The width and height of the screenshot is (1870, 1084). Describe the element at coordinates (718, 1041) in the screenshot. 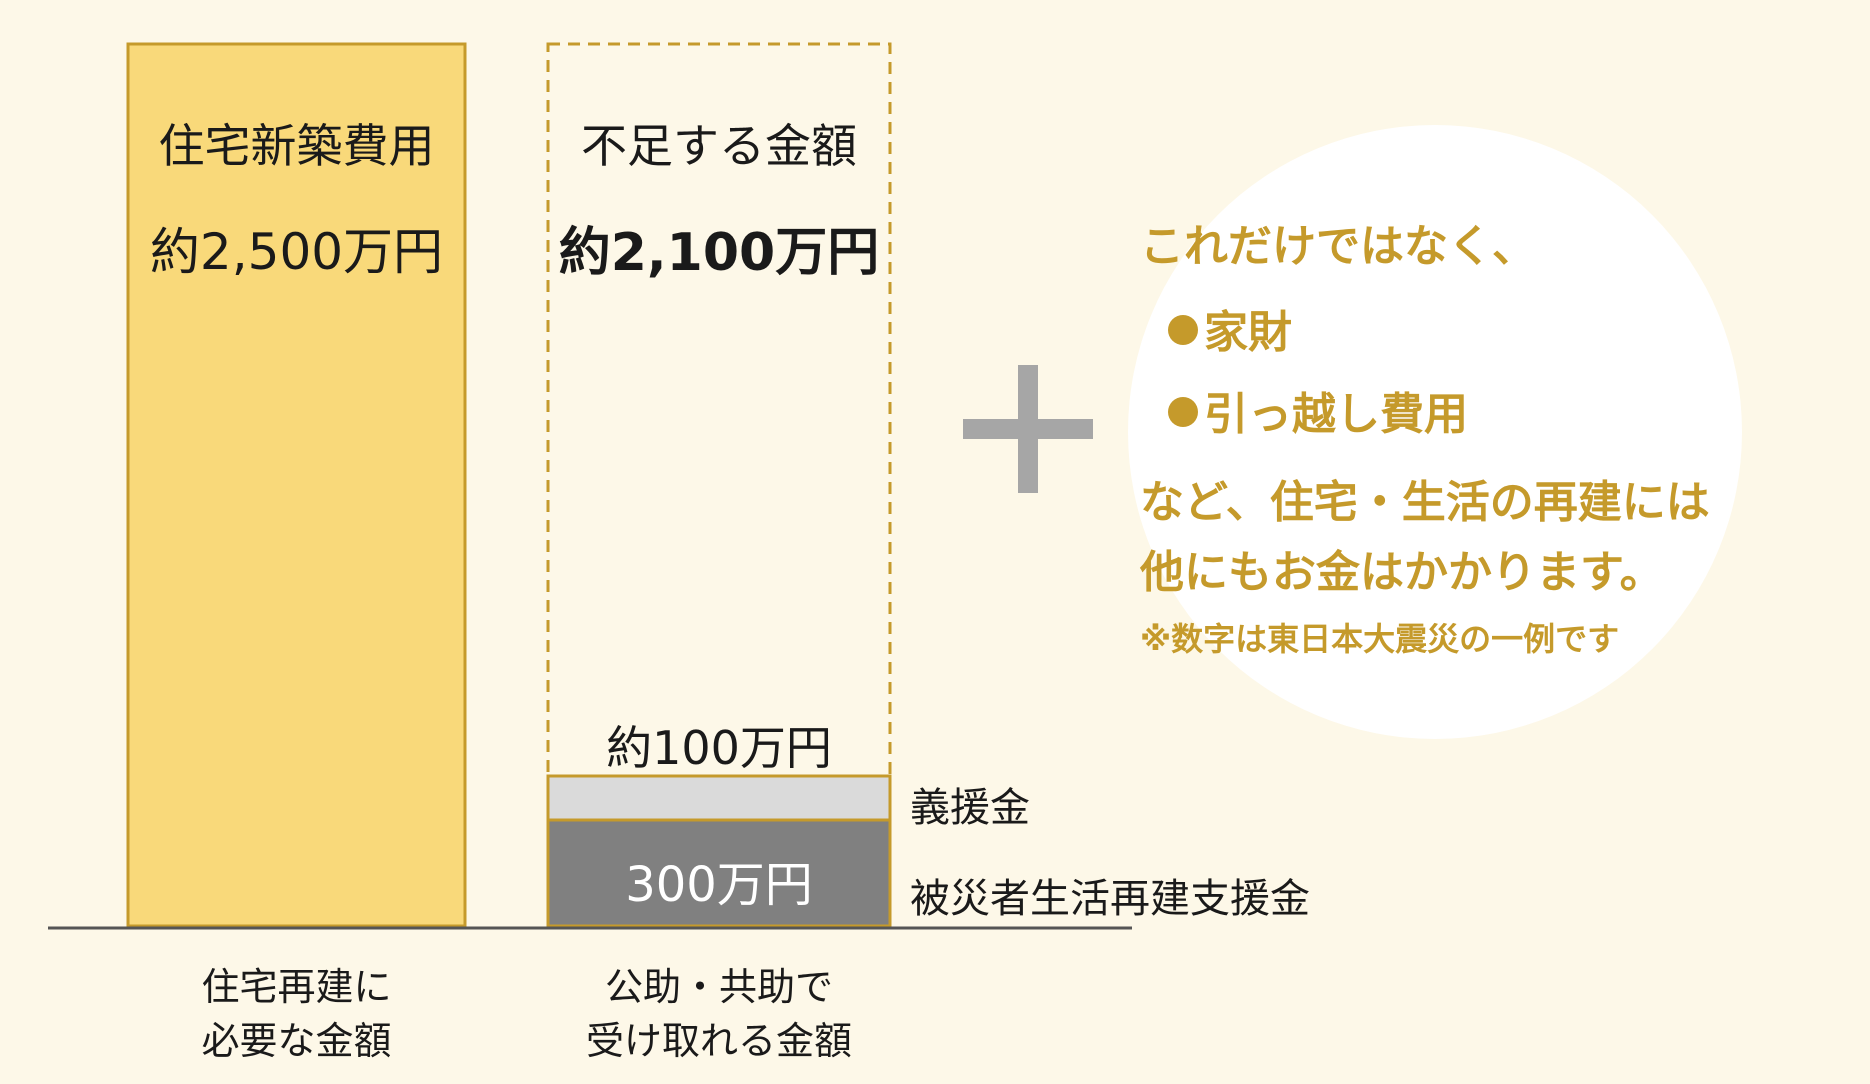

I see `bar2-category-line2: 受け取れる金額` at that location.